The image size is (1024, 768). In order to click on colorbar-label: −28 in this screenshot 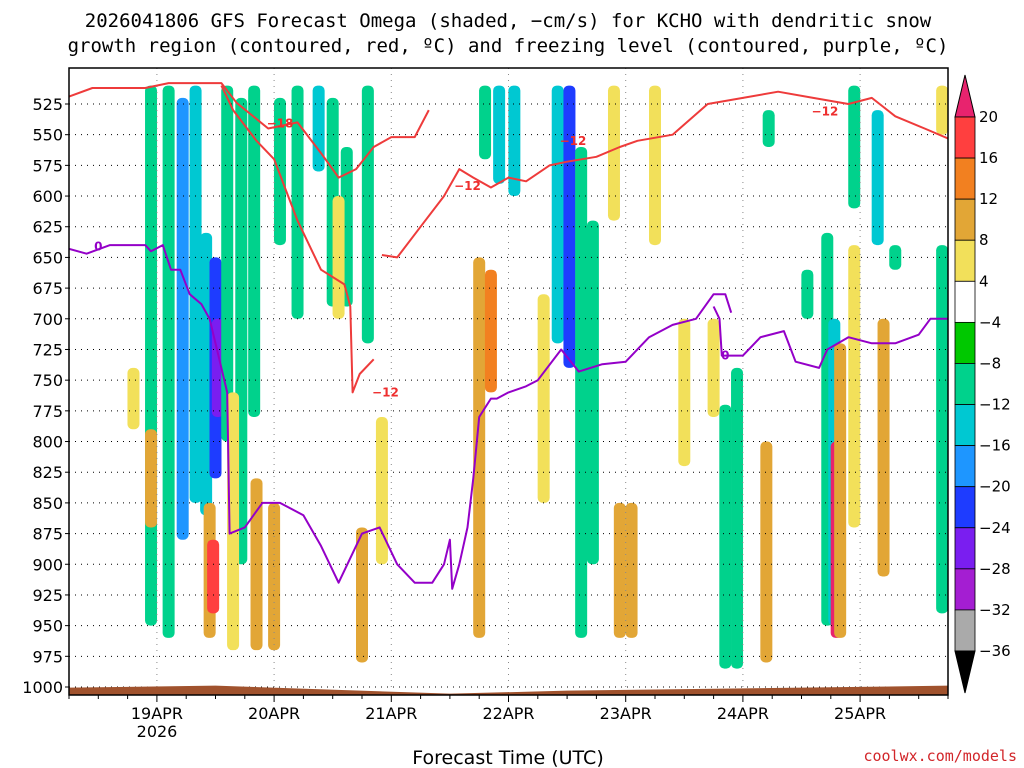, I will do `click(995, 569)`.